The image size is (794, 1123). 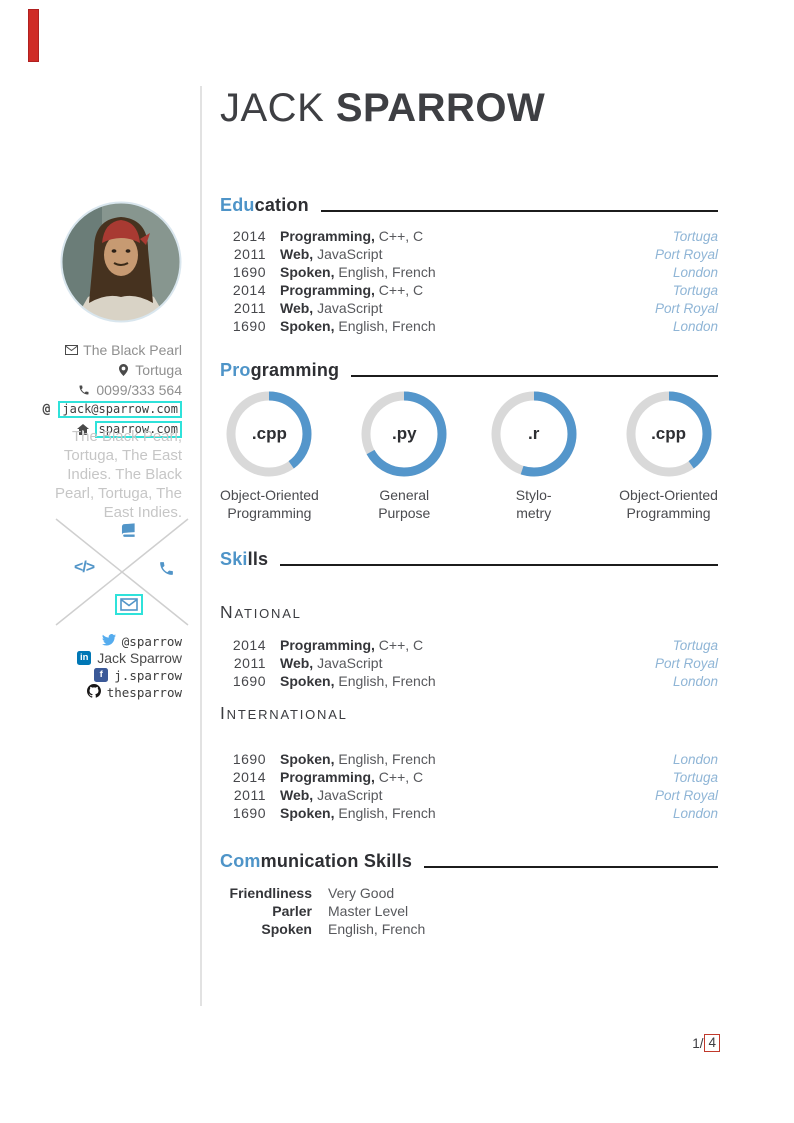 What do you see at coordinates (101, 349) in the screenshot?
I see `contact-address: The Black Pearl` at bounding box center [101, 349].